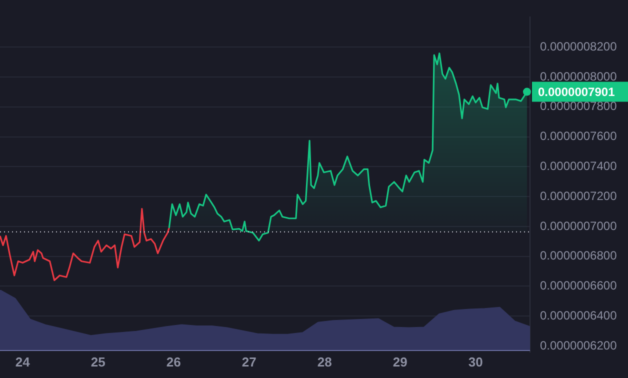 This screenshot has width=628, height=378. Describe the element at coordinates (579, 255) in the screenshot. I see `y-tick-label: 0.0000006800` at that location.